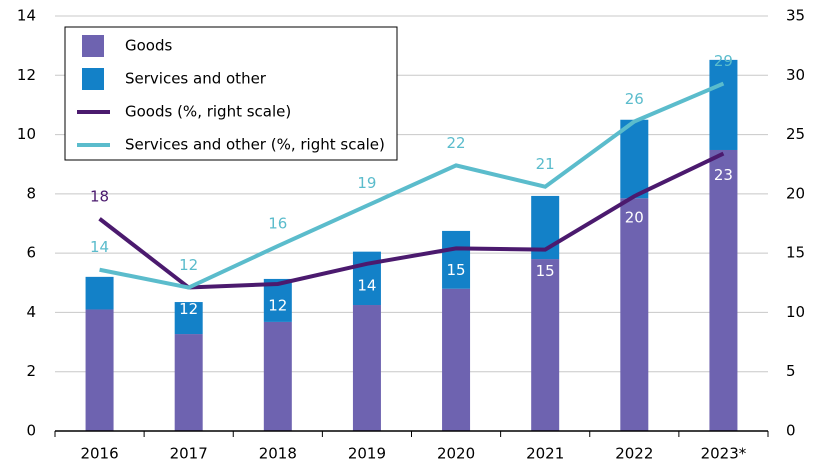 The image size is (813, 472). Describe the element at coordinates (795, 312) in the screenshot. I see `y2-tick-label: 10` at that location.